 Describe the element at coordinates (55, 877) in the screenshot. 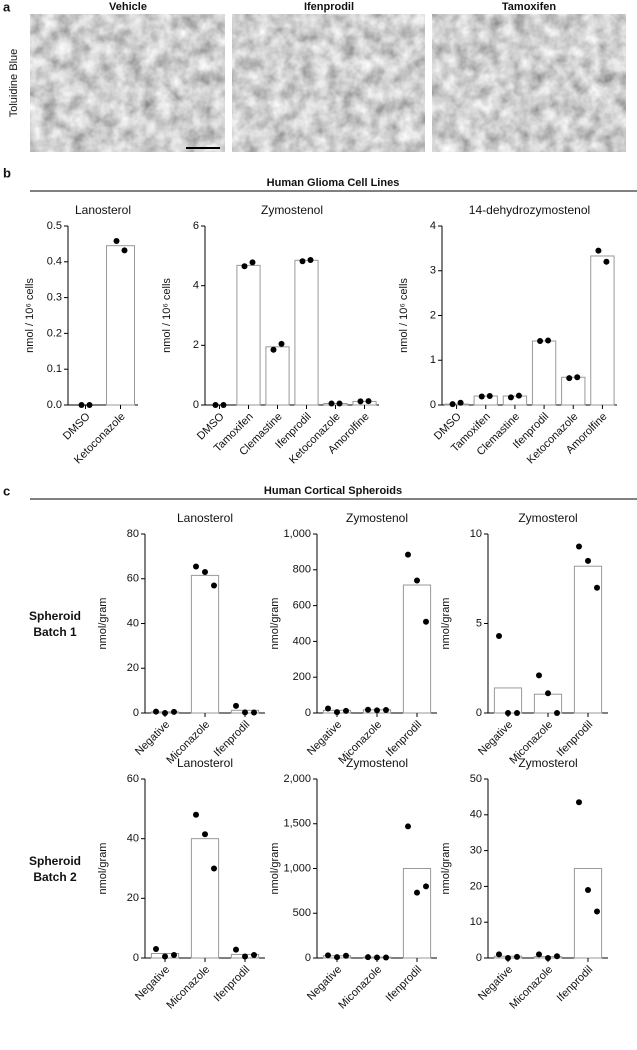

I see `row-label: Batch 2` at that location.